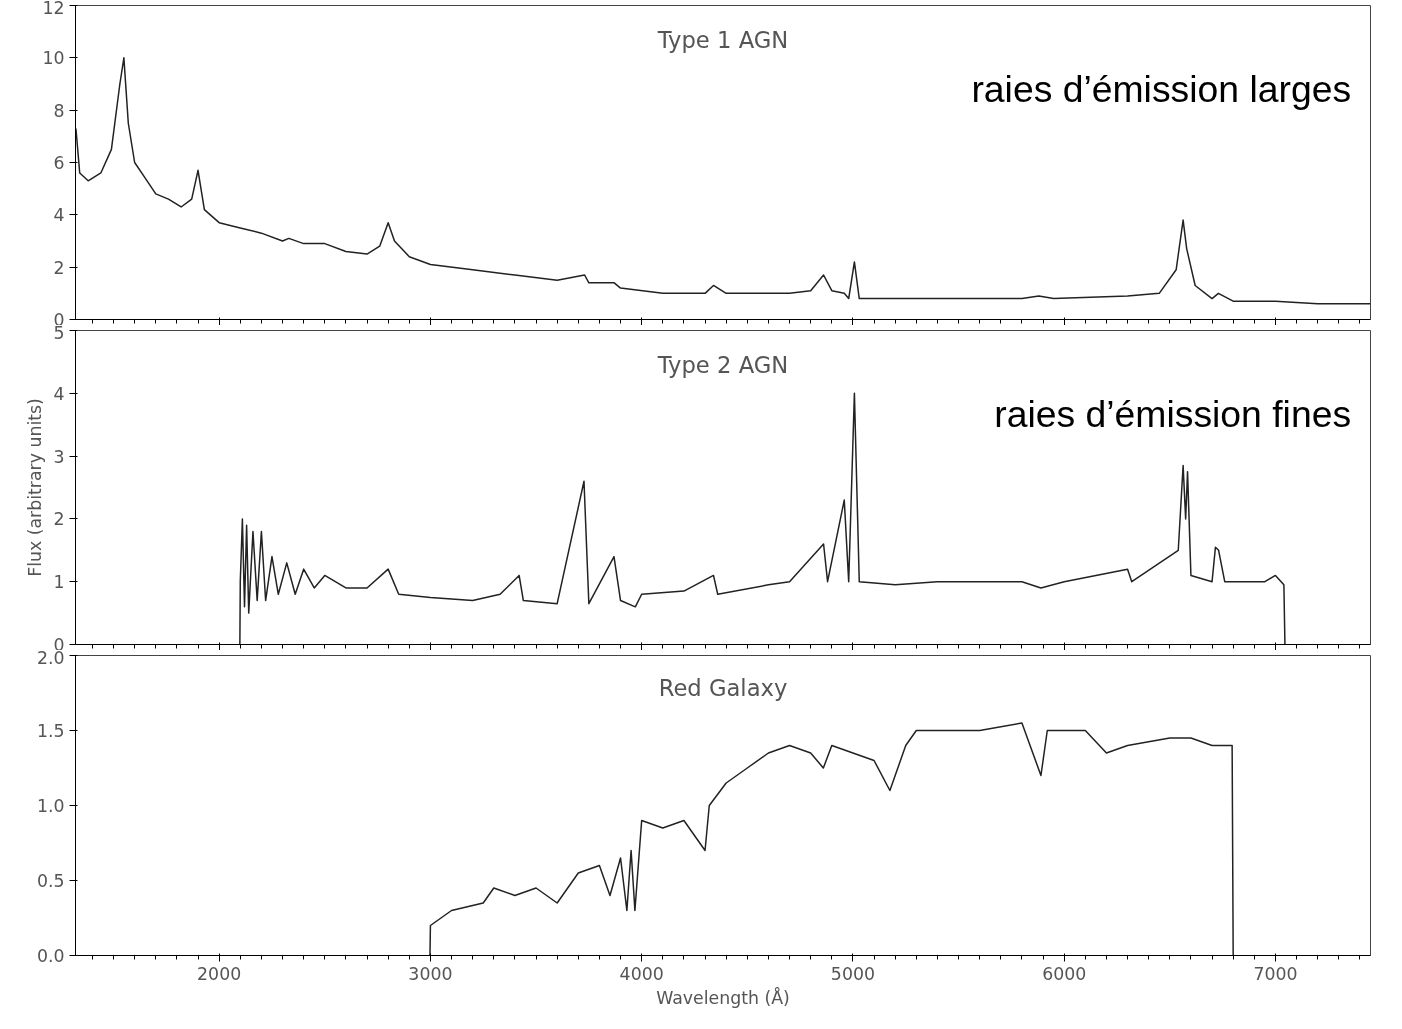  I want to click on y-tick-label: 0.0, so click(50, 956).